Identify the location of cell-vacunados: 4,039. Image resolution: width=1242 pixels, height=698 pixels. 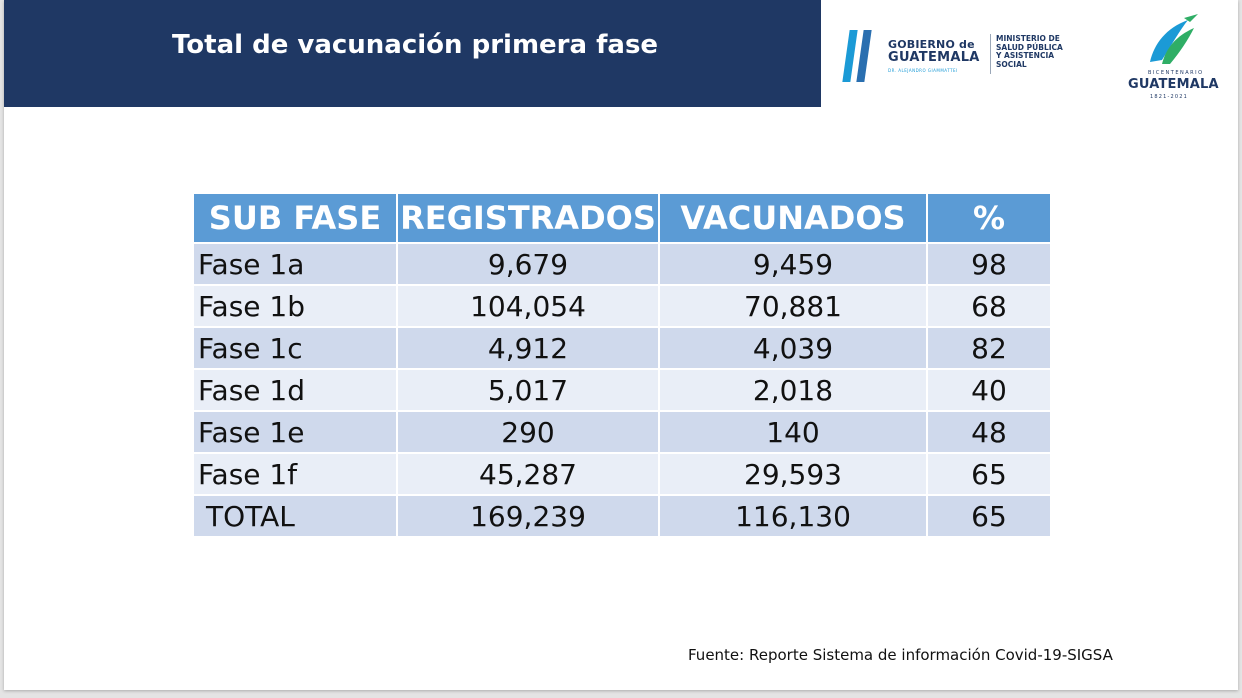
(793, 348).